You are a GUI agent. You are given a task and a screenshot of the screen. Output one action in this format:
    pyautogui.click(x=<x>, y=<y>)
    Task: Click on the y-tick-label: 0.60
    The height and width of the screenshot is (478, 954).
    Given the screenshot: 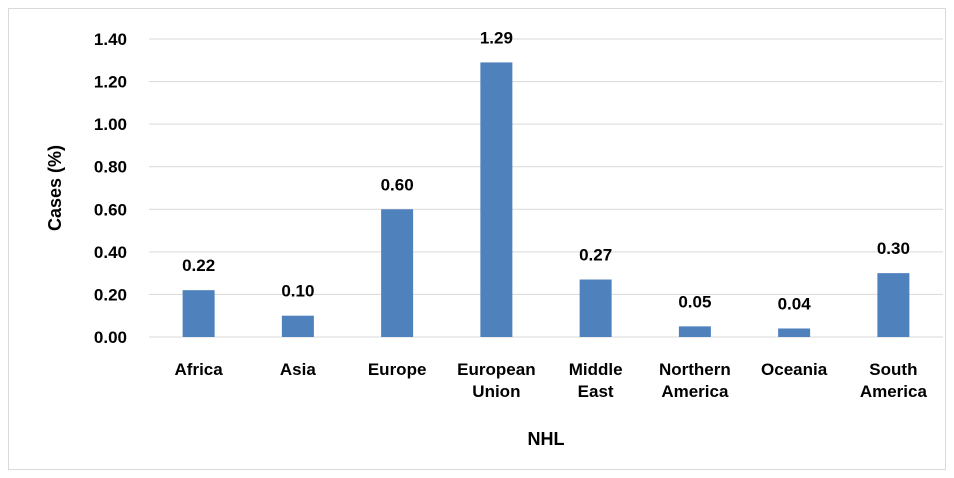 What is the action you would take?
    pyautogui.click(x=110, y=209)
    